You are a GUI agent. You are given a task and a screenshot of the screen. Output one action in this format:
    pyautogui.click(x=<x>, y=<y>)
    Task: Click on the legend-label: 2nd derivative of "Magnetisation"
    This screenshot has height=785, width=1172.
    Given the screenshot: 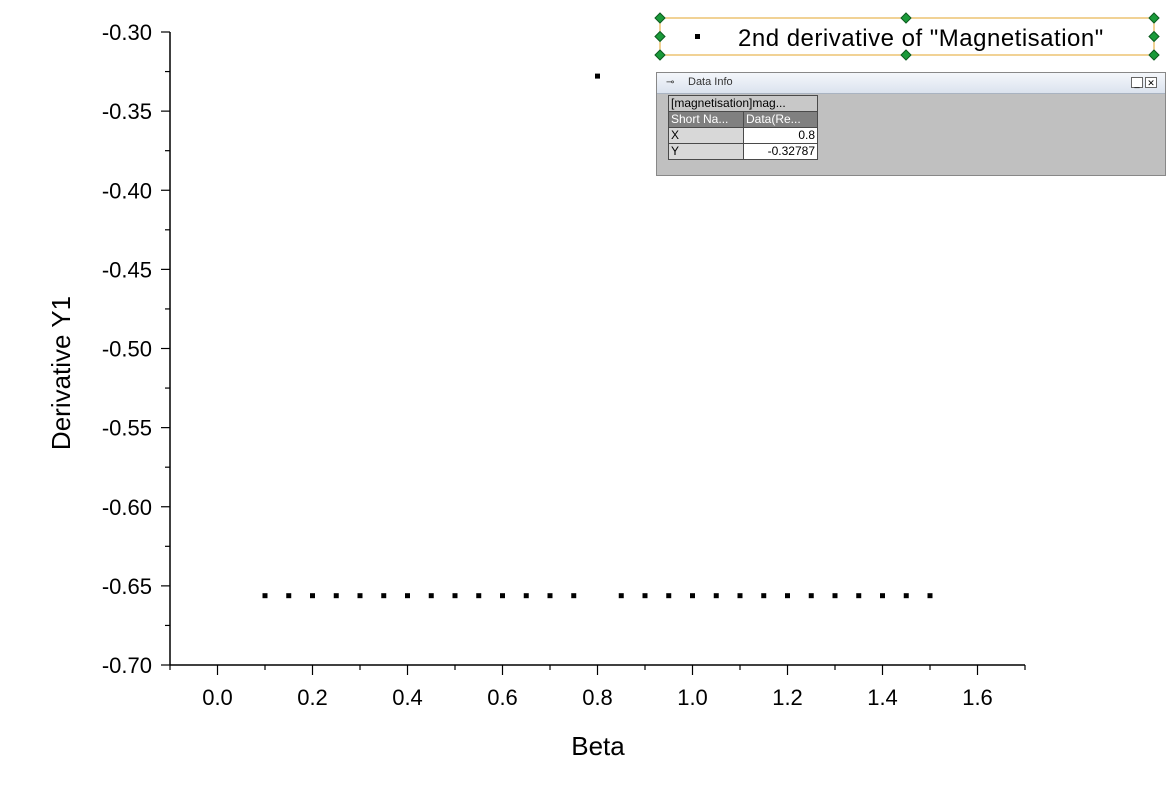 What is the action you would take?
    pyautogui.click(x=921, y=38)
    